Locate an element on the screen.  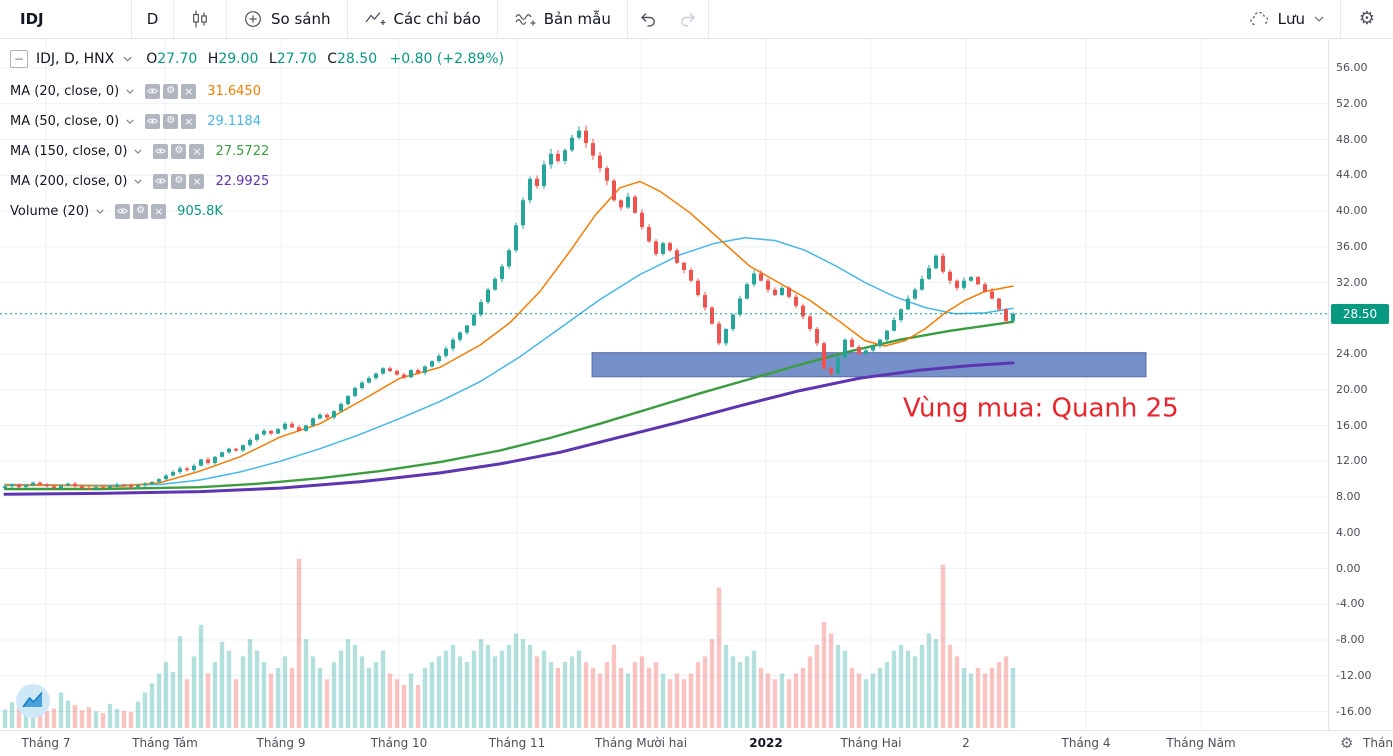
price-tick-label: -4.00 is located at coordinates (1350, 604).